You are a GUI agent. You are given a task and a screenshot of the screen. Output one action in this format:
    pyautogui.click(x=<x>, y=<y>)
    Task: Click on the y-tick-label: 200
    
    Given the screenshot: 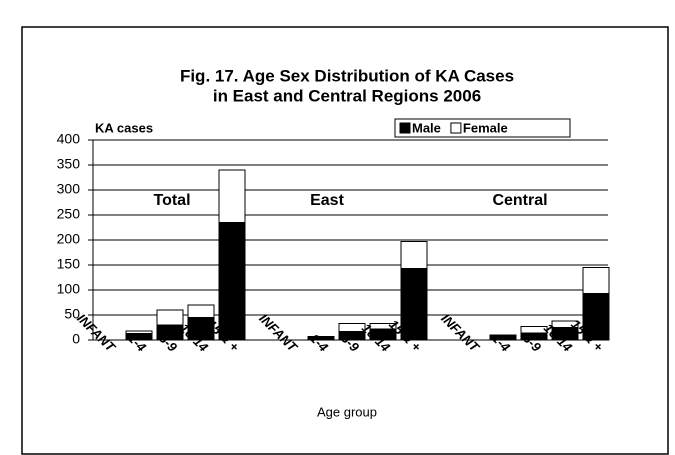 What is the action you would take?
    pyautogui.click(x=69, y=239)
    